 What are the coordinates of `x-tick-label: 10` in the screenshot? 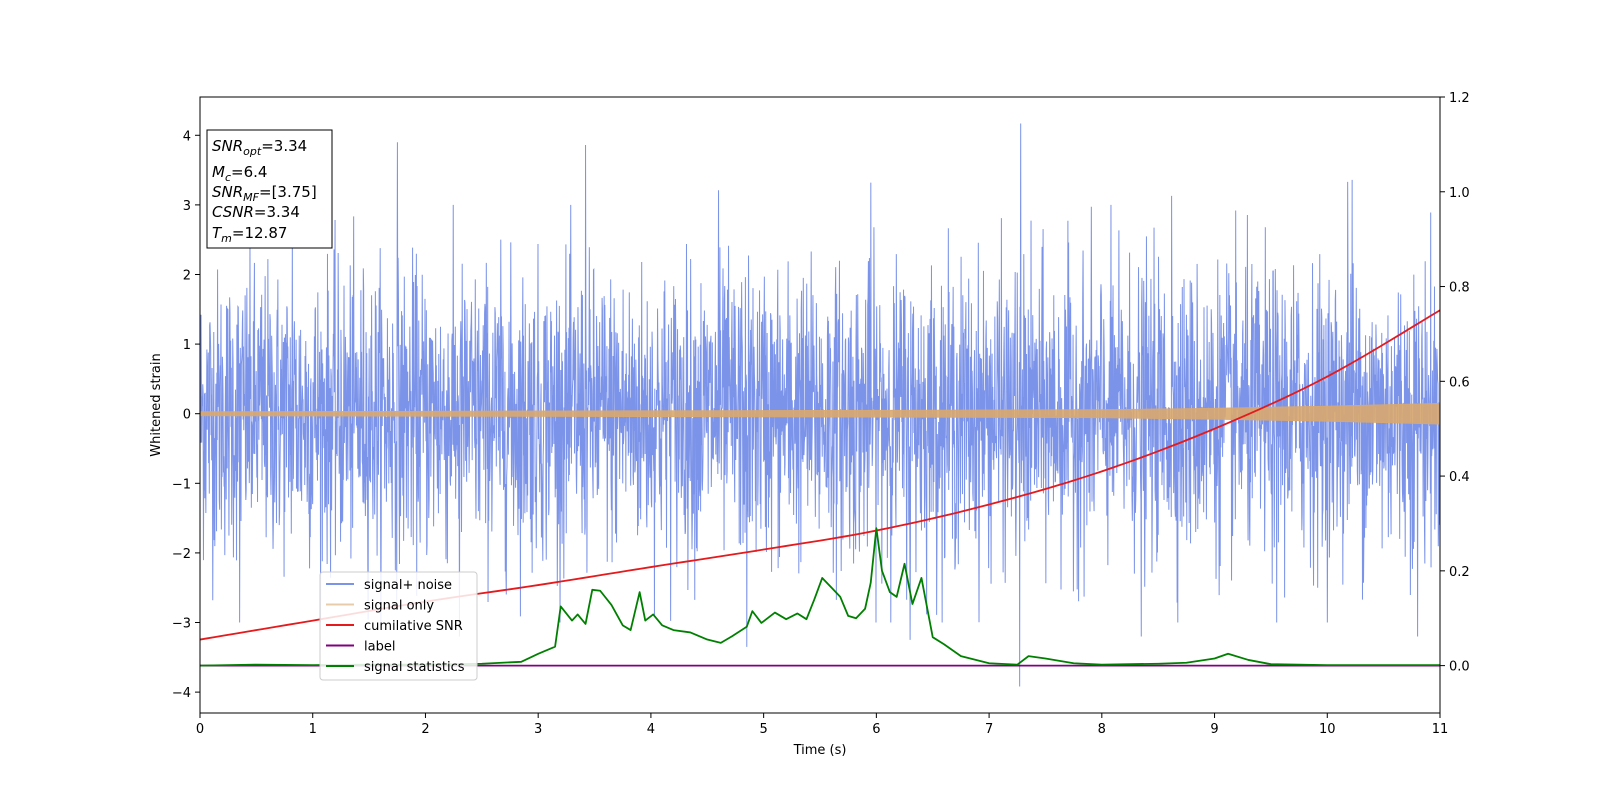 It's located at (1327, 729).